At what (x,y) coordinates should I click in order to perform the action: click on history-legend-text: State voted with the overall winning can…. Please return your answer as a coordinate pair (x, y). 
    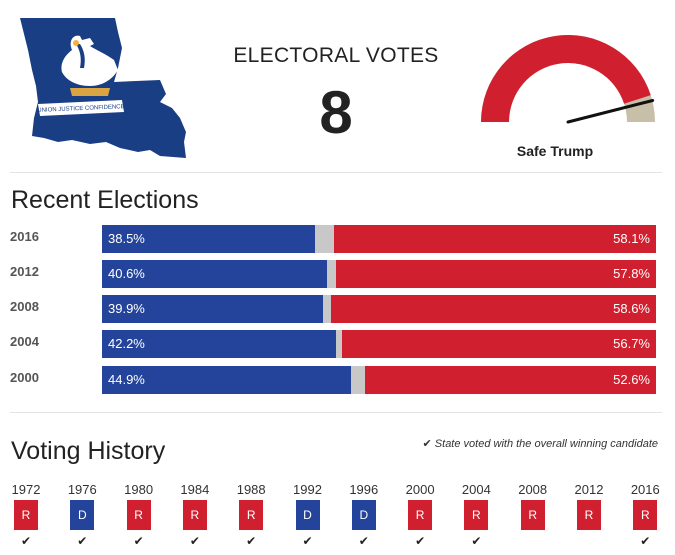
    Looking at the image, I should click on (546, 444).